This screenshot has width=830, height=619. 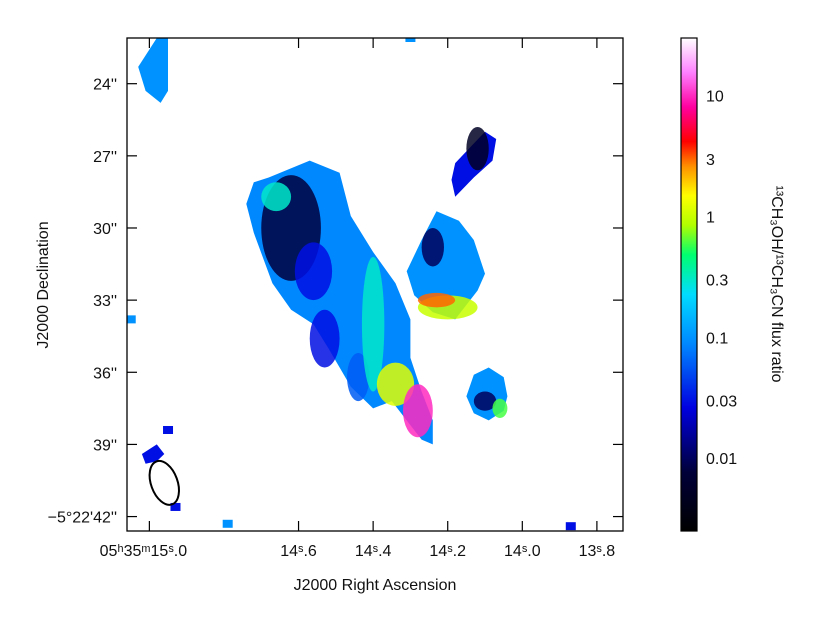 I want to click on x-tick-label: 14ˢ.0, so click(x=522, y=551).